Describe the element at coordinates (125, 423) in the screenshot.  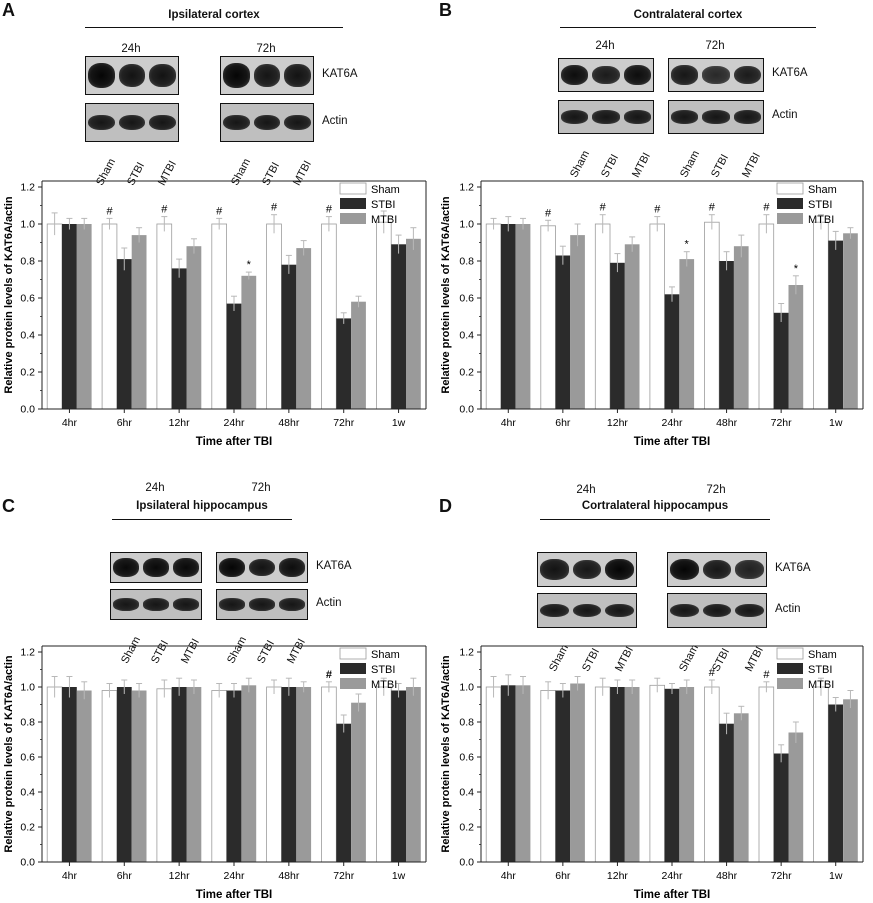
I see `x-tick-label: 6hr` at that location.